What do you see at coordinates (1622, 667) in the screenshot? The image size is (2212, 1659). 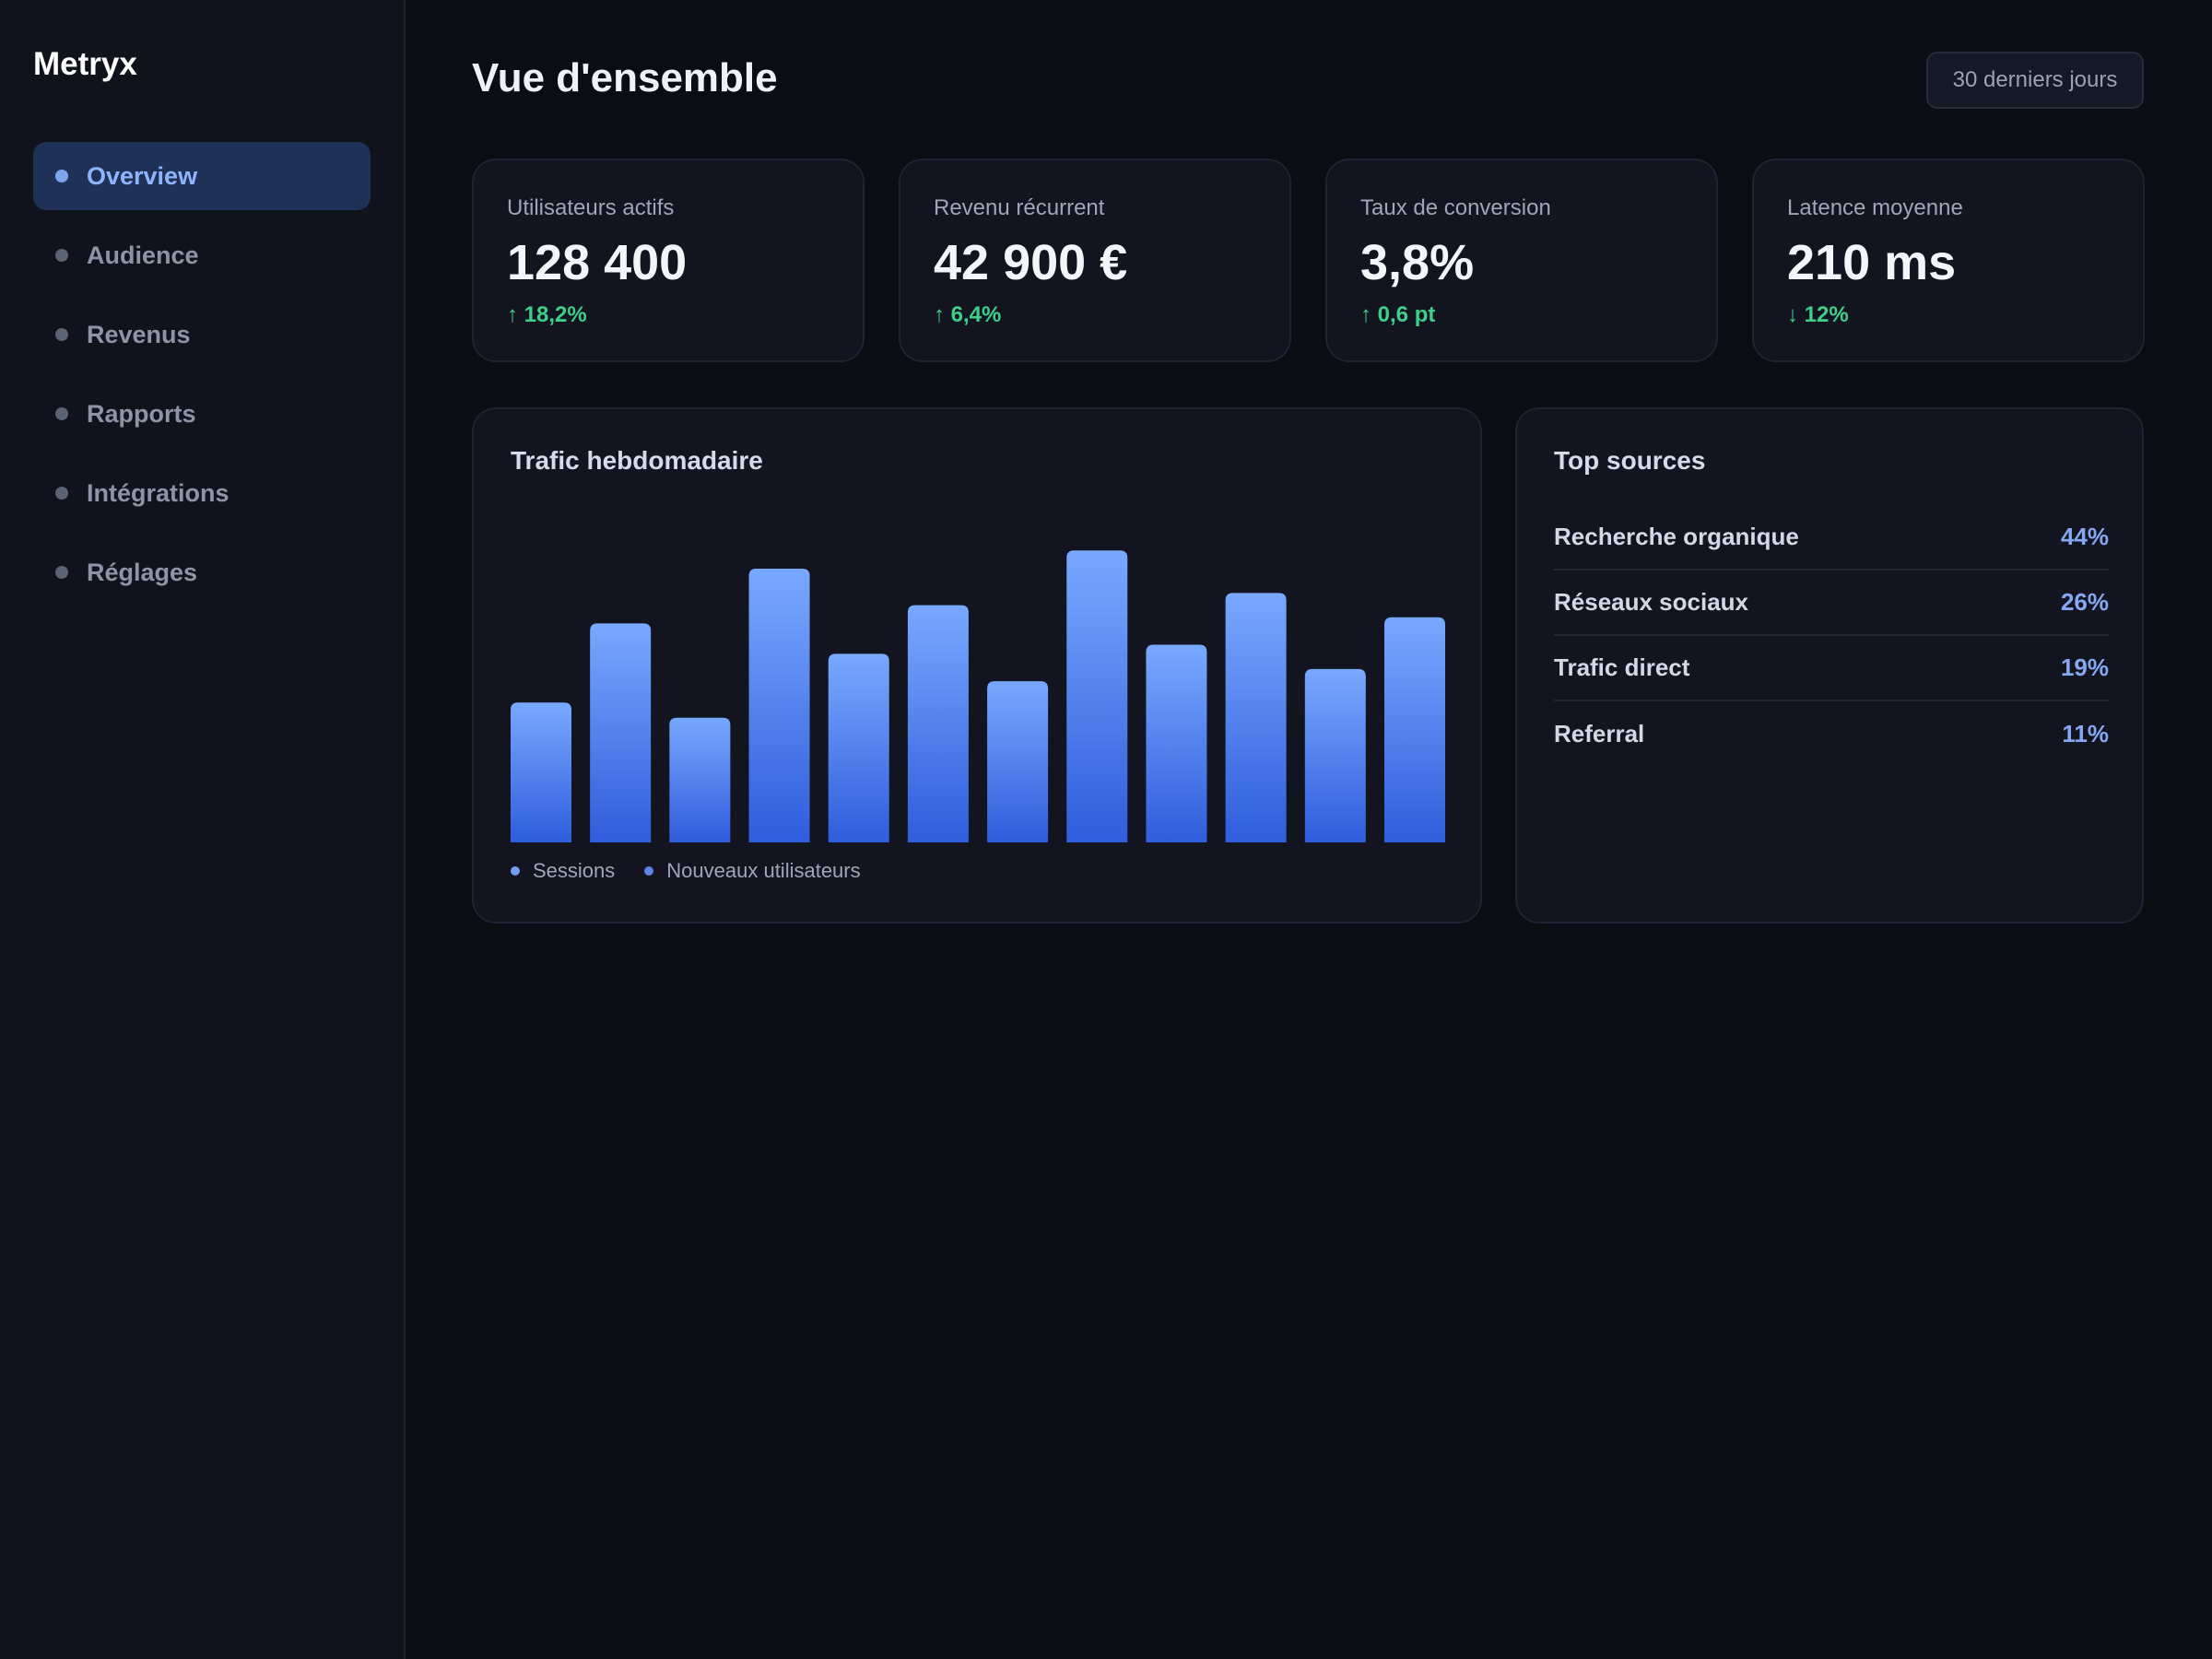 I see `source-name: Trafic direct` at bounding box center [1622, 667].